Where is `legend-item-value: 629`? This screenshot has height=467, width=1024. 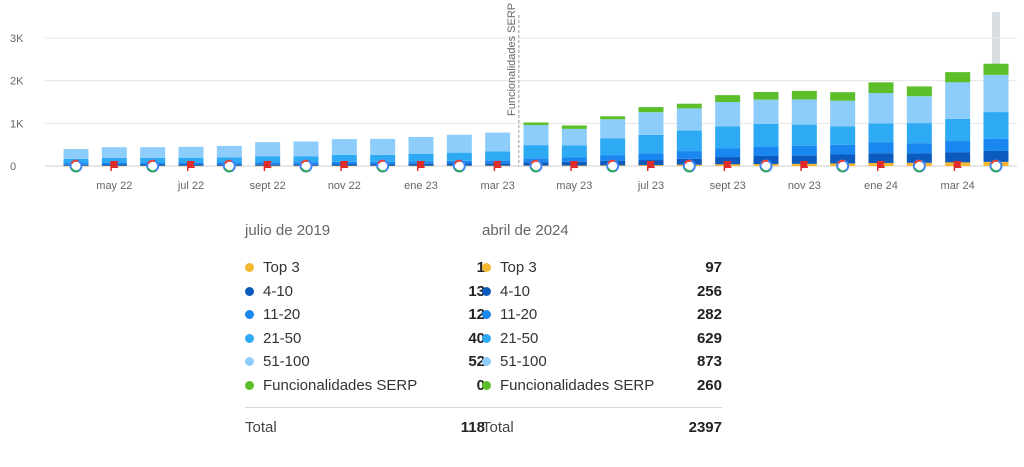 legend-item-value: 629 is located at coordinates (709, 338).